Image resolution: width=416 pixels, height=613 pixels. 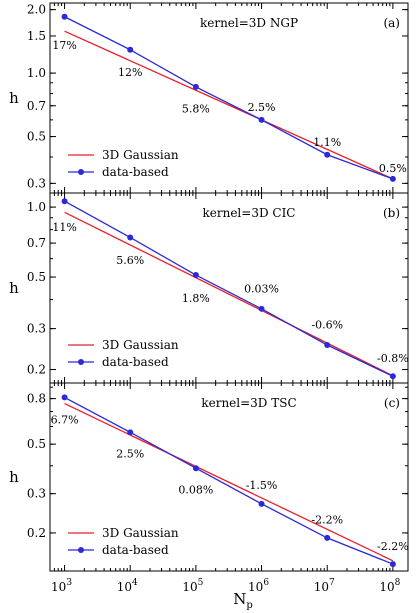 I want to click on x-tick-label: 10⁴, so click(x=127, y=586).